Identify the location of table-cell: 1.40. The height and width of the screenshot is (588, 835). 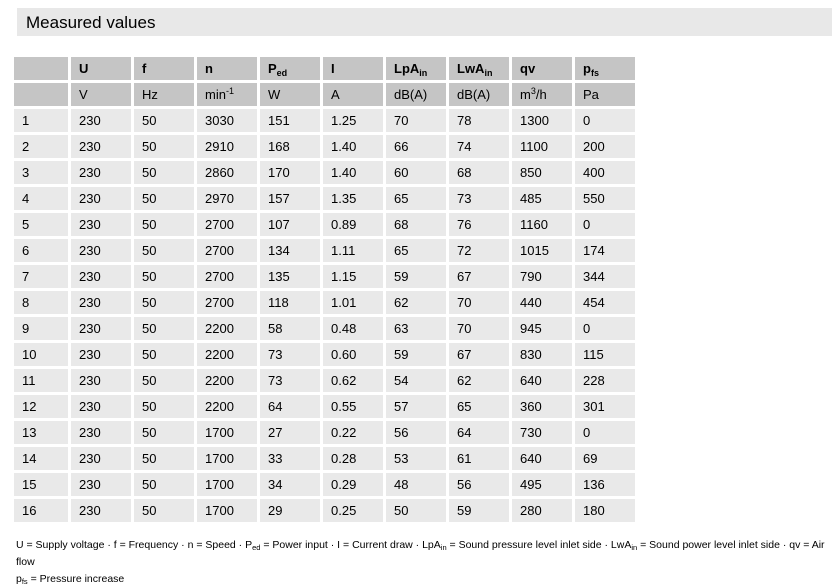
(353, 172).